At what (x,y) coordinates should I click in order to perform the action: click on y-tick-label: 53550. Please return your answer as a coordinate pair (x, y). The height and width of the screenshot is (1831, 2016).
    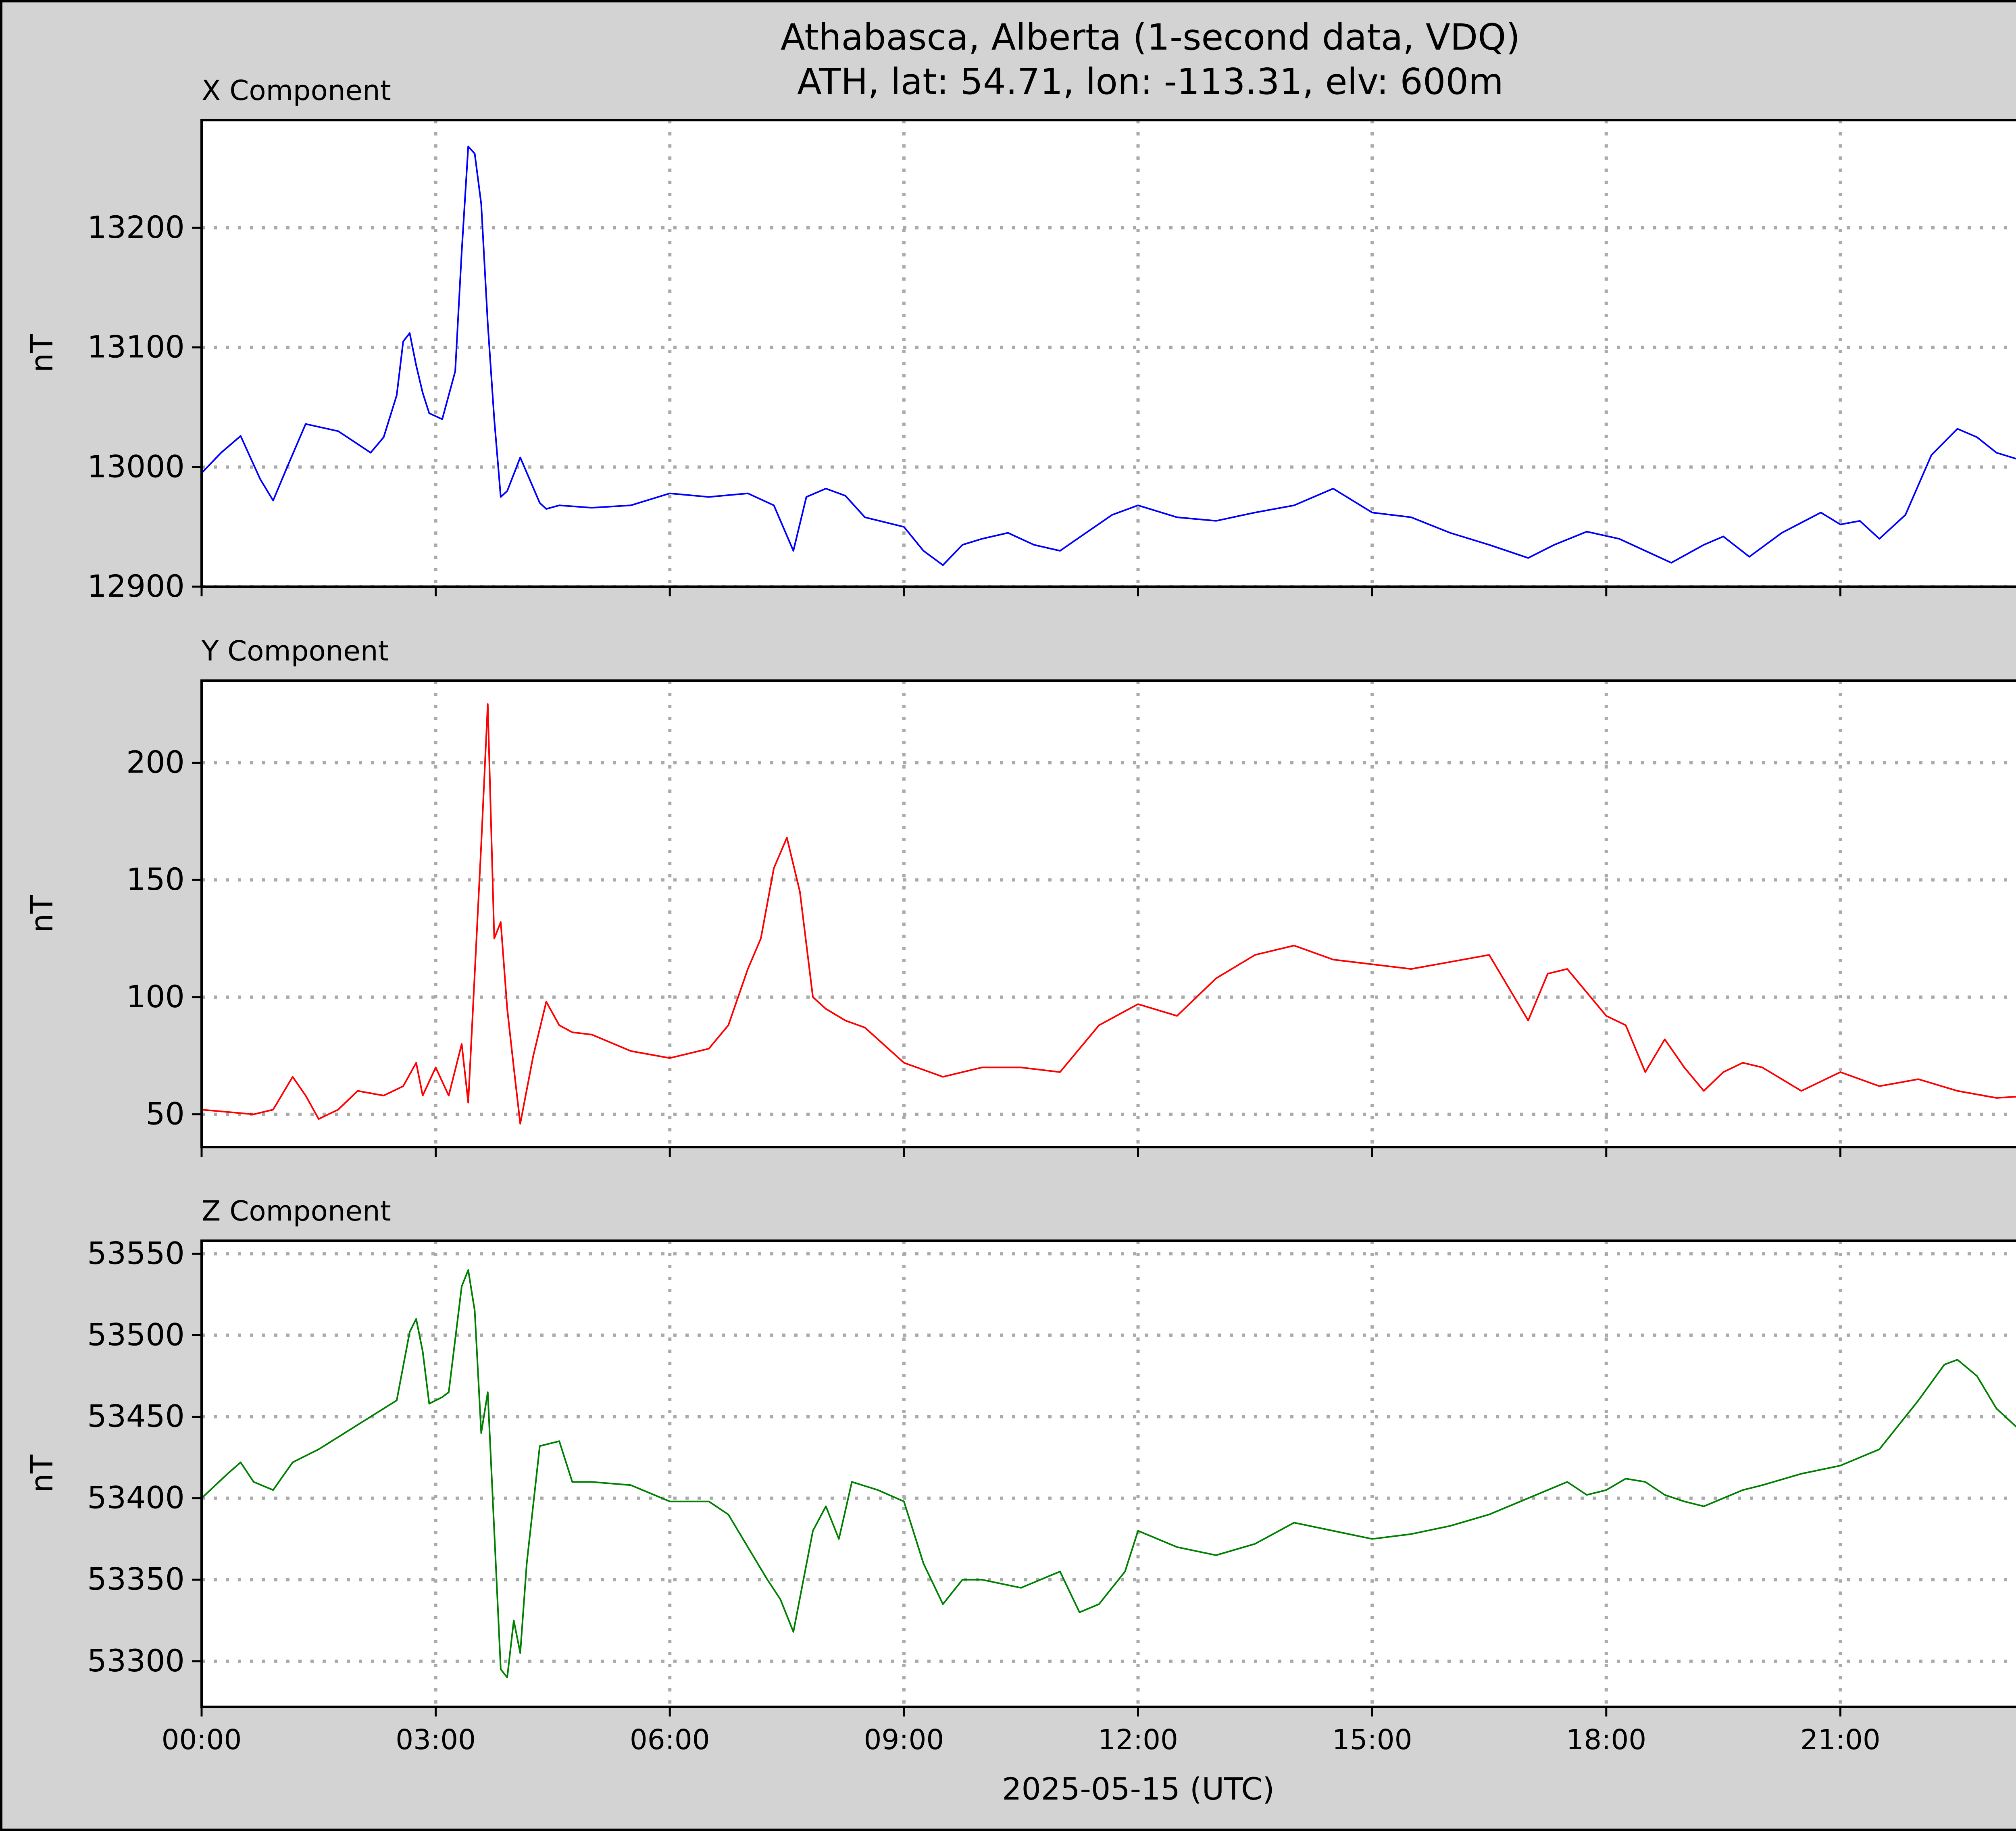
    Looking at the image, I should click on (136, 1253).